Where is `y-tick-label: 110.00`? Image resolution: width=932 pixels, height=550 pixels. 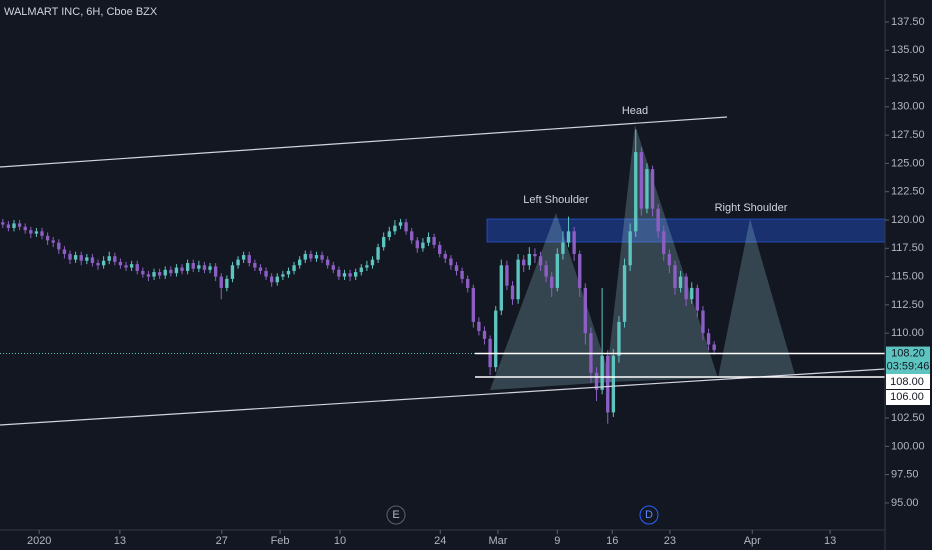
y-tick-label: 110.00 is located at coordinates (907, 333).